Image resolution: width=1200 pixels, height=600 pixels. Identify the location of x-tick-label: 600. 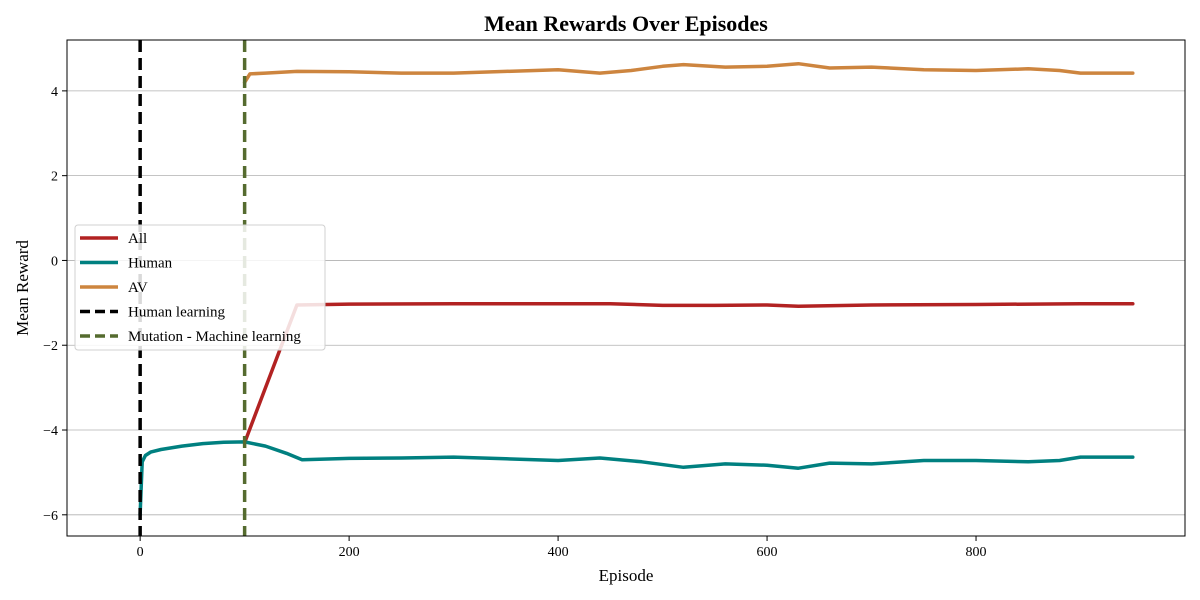
(767, 552).